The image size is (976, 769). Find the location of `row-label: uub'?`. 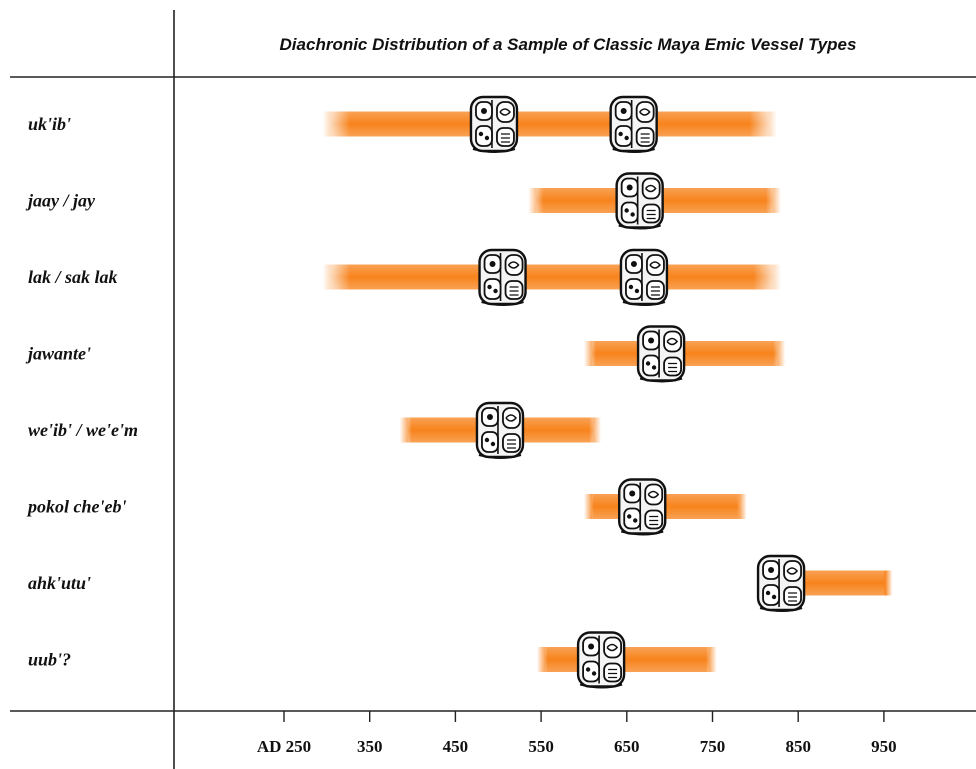

row-label: uub'? is located at coordinates (49, 660).